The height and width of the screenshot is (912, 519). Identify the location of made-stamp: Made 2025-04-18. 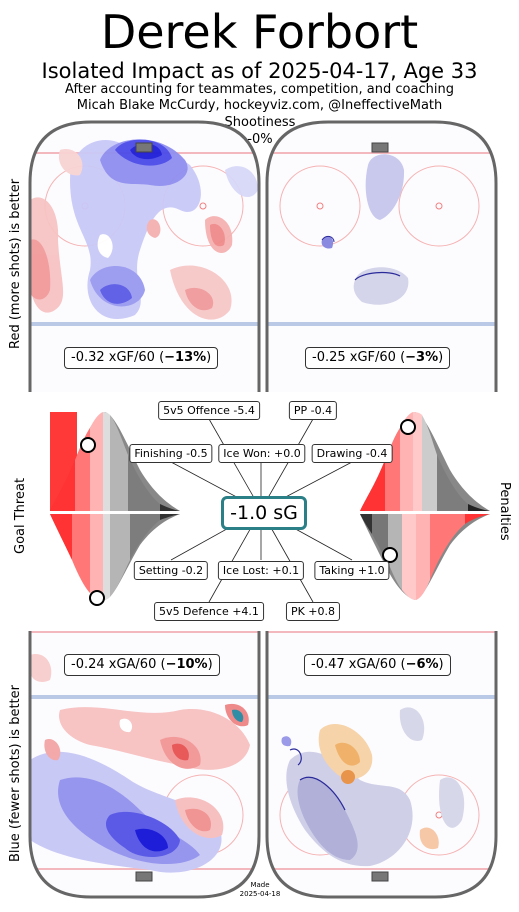
(260, 890).